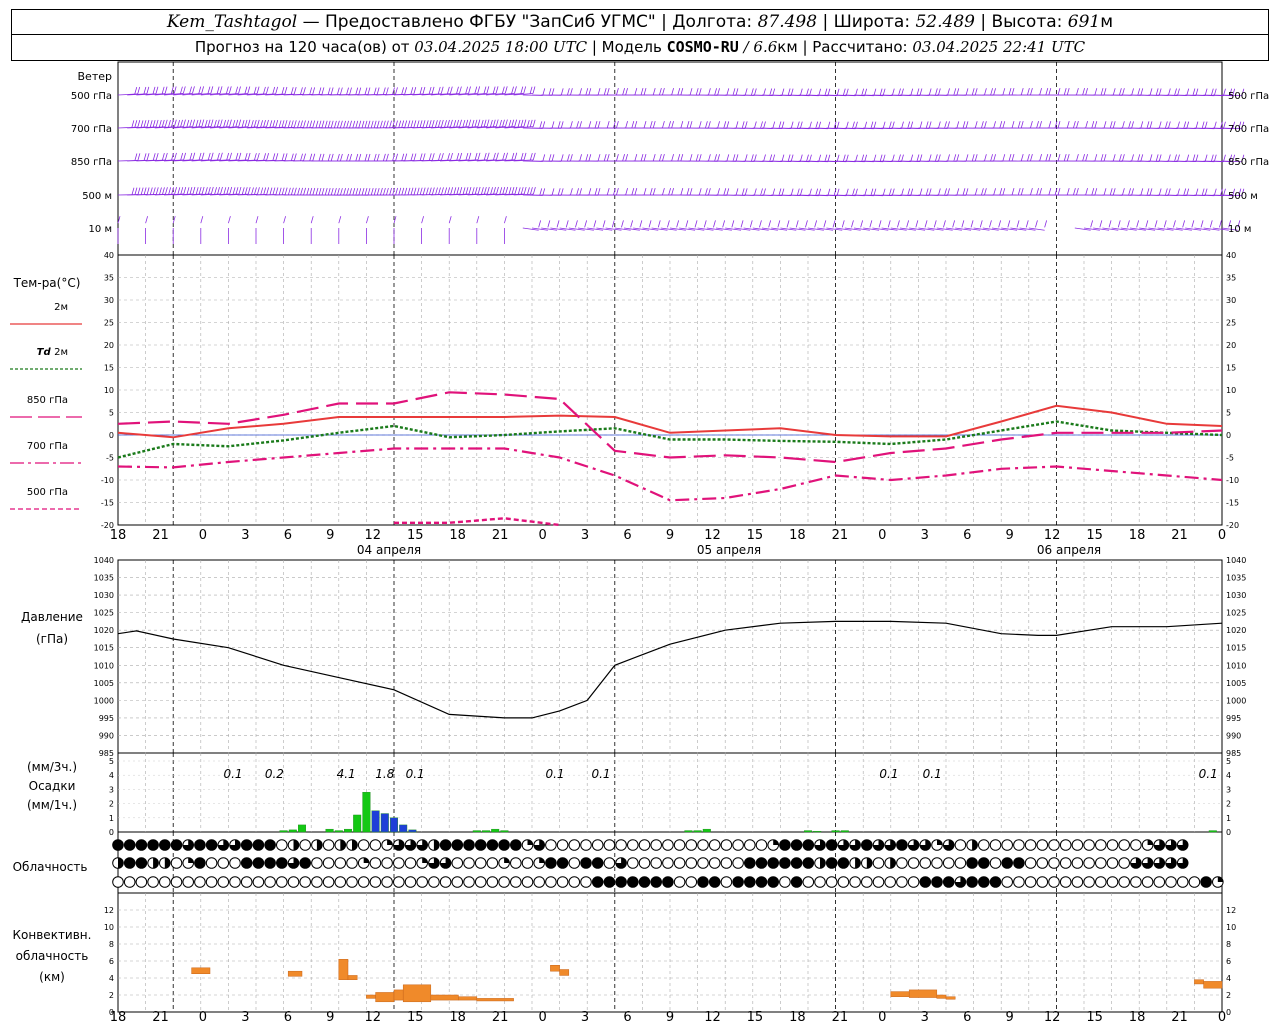  I want to click on time-tick-bottom: 9, so click(670, 1017).